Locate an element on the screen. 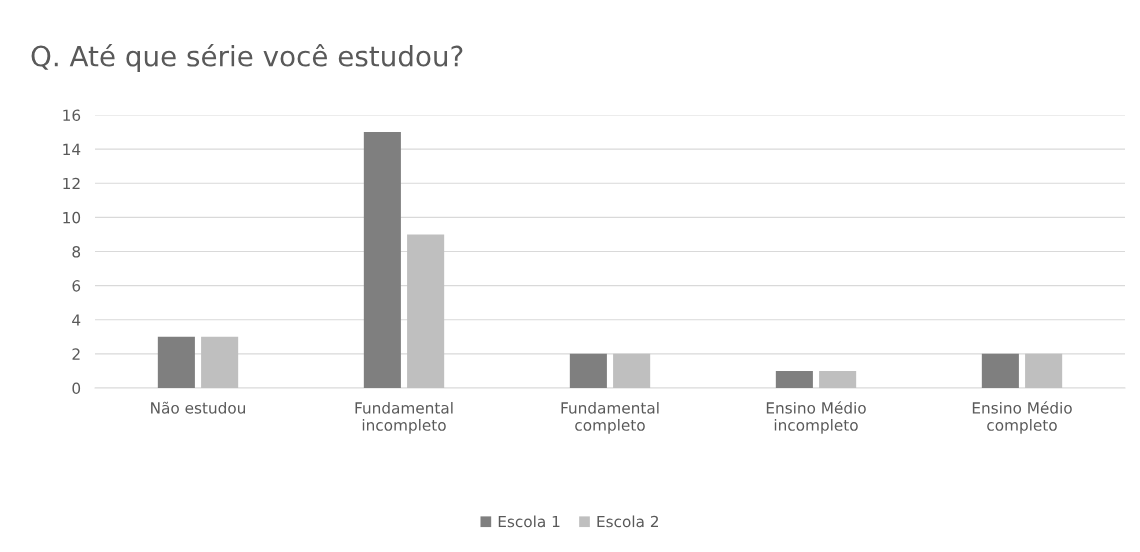 This screenshot has height=552, width=1140. x-tick-label: Não estudou is located at coordinates (198, 407).